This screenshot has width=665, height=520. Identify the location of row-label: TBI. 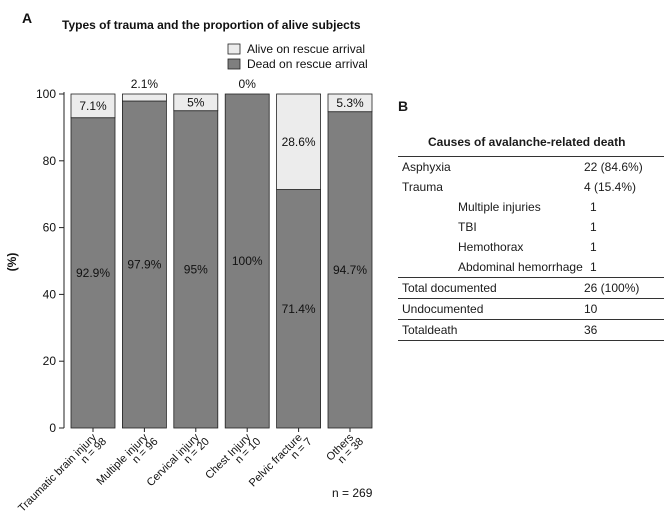
(467, 227).